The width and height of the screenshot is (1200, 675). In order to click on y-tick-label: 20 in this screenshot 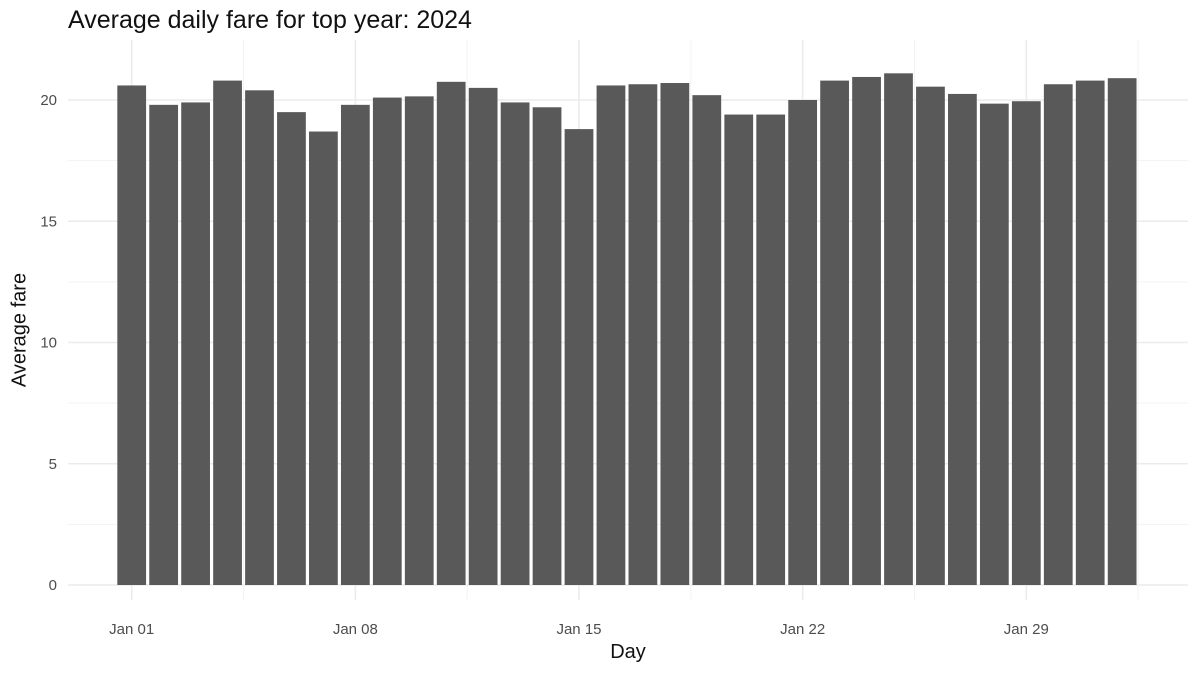, I will do `click(48, 100)`.